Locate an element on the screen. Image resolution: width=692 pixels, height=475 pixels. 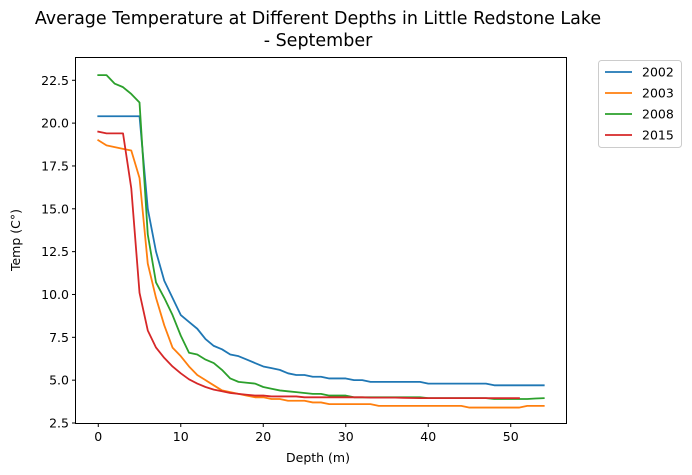
legend-items: 2002 2003 2008 2015 is located at coordinates (639, 104).